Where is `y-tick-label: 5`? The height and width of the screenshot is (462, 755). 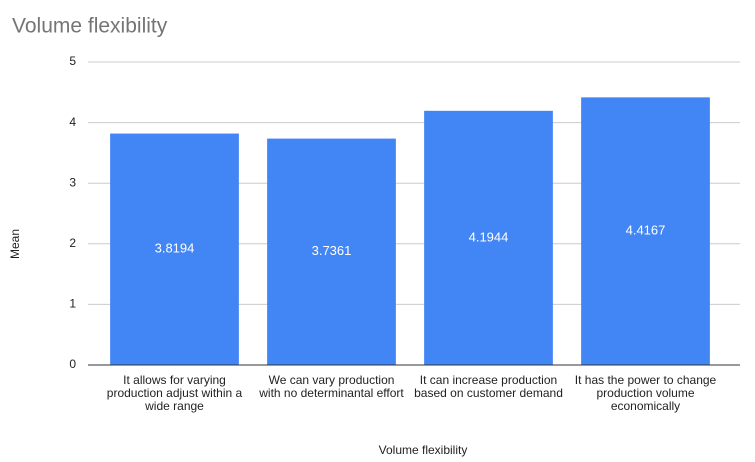 y-tick-label: 5 is located at coordinates (72, 61).